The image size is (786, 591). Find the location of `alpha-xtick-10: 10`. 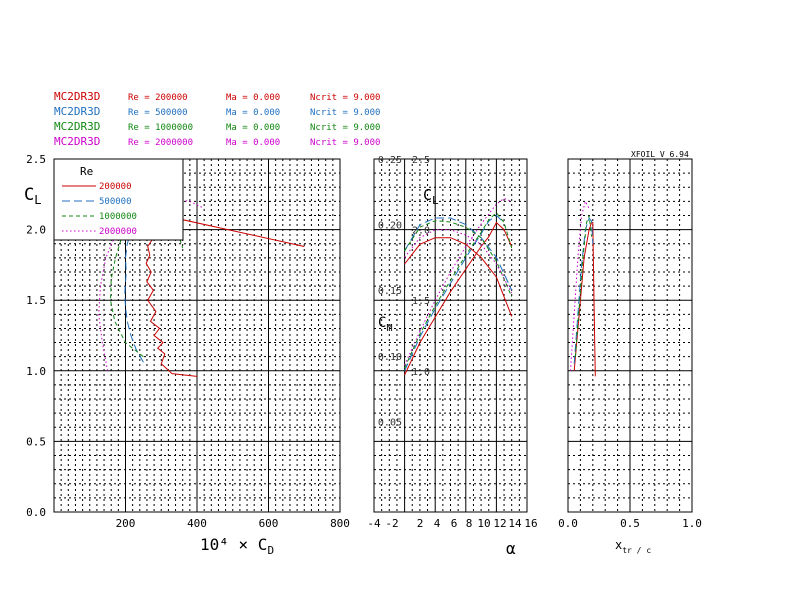

alpha-xtick-10: 10 is located at coordinates (483, 523).